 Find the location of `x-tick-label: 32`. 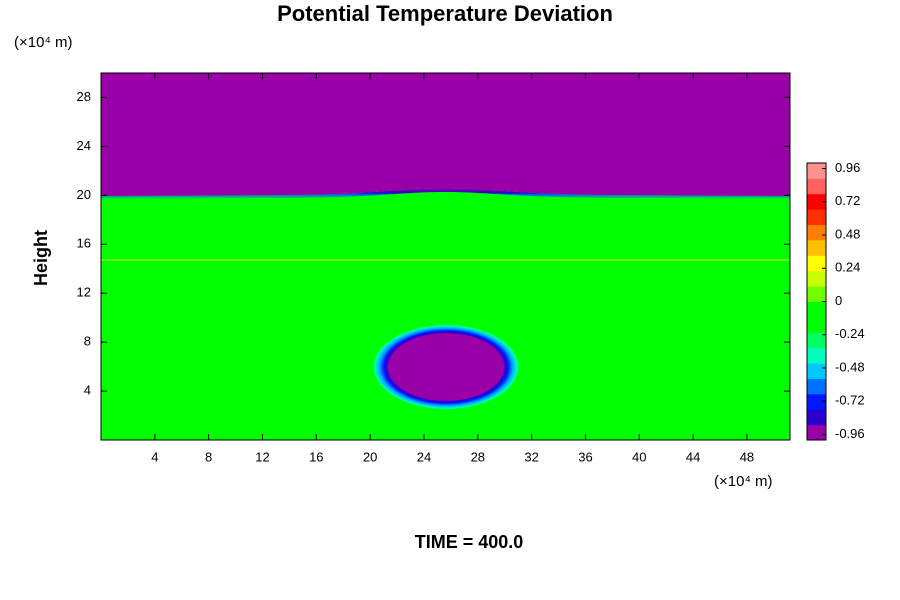

x-tick-label: 32 is located at coordinates (531, 456).